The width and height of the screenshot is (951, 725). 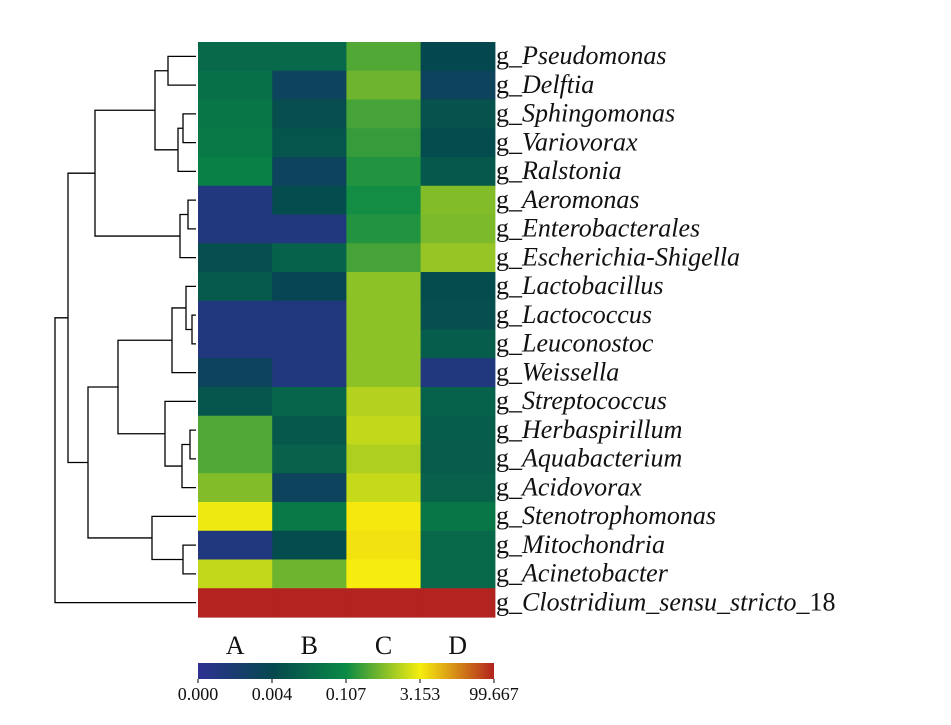 What do you see at coordinates (581, 400) in the screenshot?
I see `row-label: g_Streptococcus` at bounding box center [581, 400].